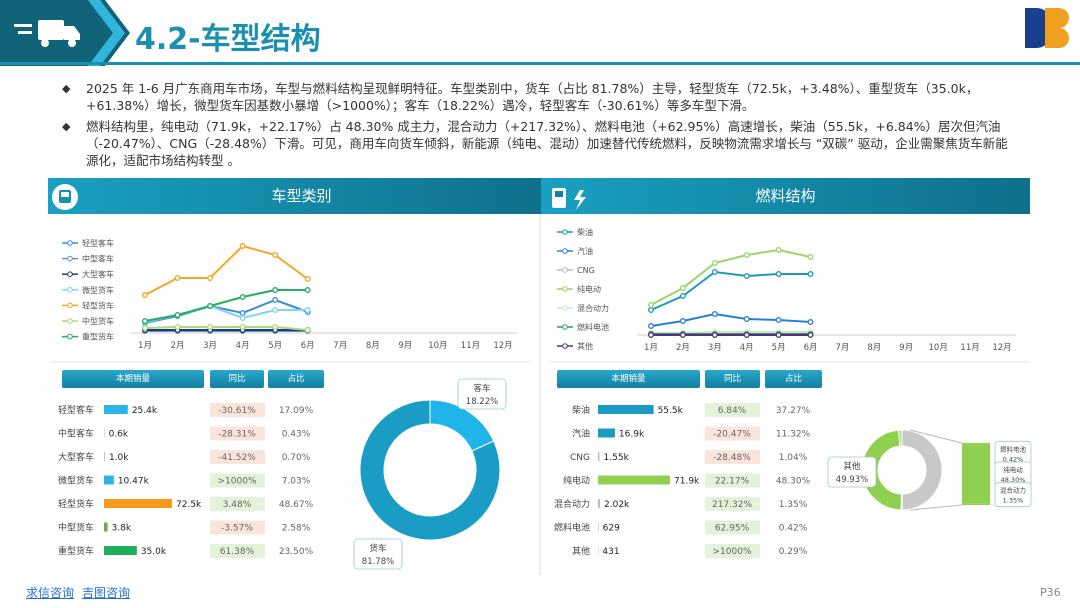 Image resolution: width=1080 pixels, height=608 pixels. I want to click on link: 吉图咨询, so click(106, 593).